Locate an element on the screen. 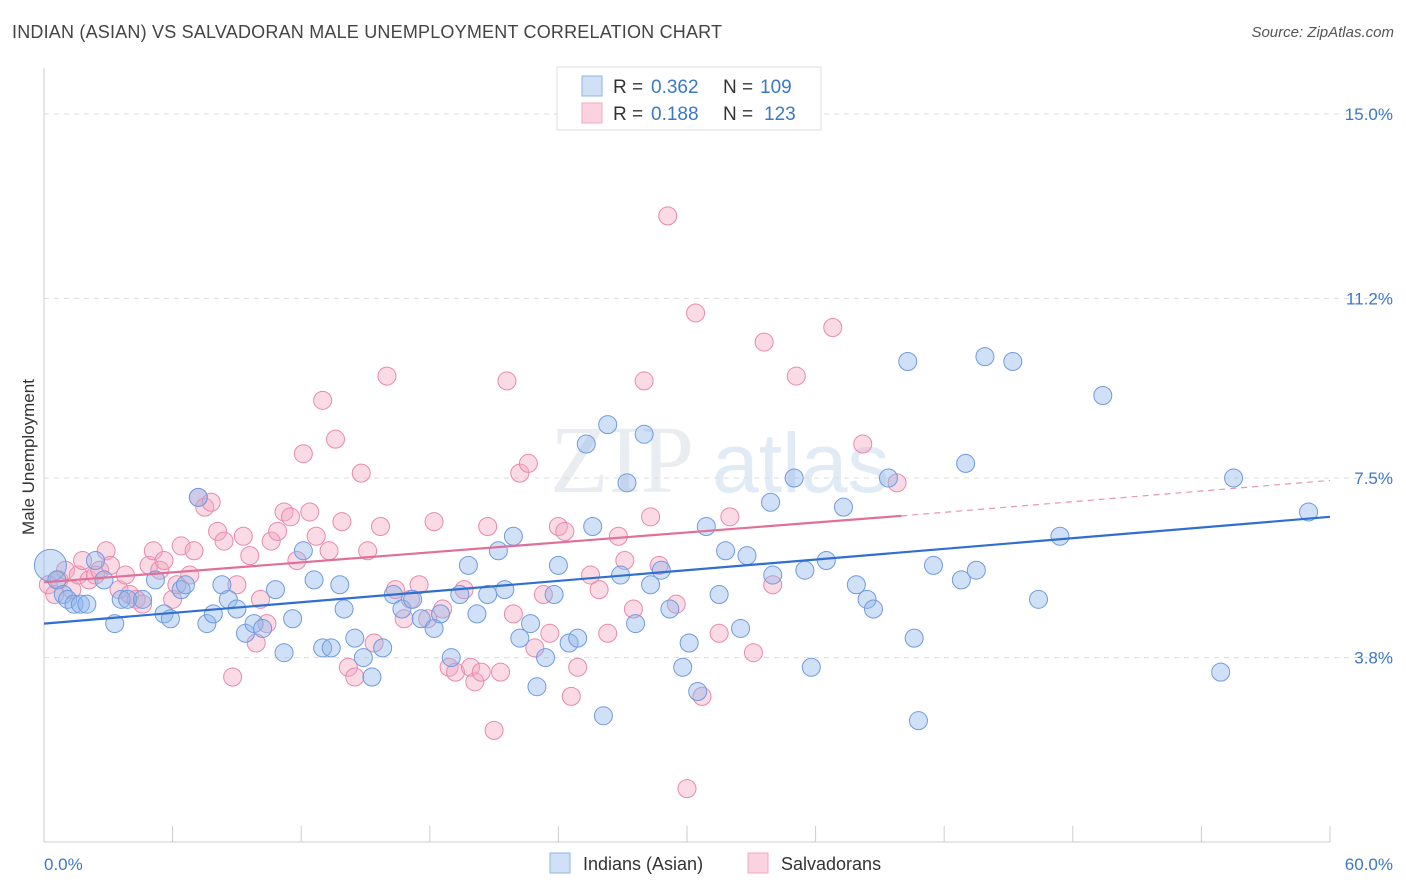 The height and width of the screenshot is (892, 1406). indian-trend-line is located at coordinates (687, 570).